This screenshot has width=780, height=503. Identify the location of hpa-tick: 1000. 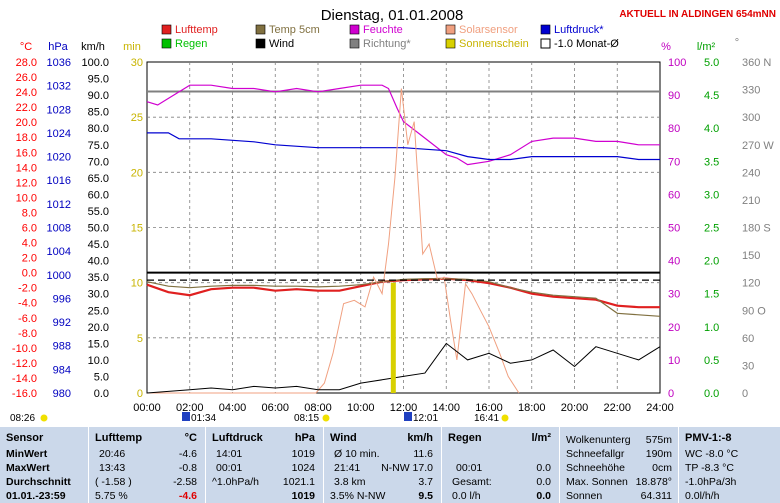
(59, 276).